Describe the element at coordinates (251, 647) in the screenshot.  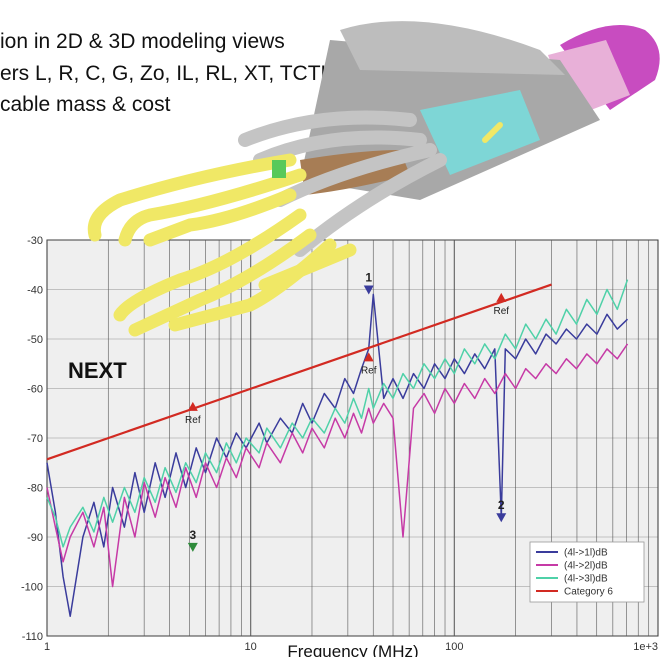
I see `x-tick-label: 10` at that location.